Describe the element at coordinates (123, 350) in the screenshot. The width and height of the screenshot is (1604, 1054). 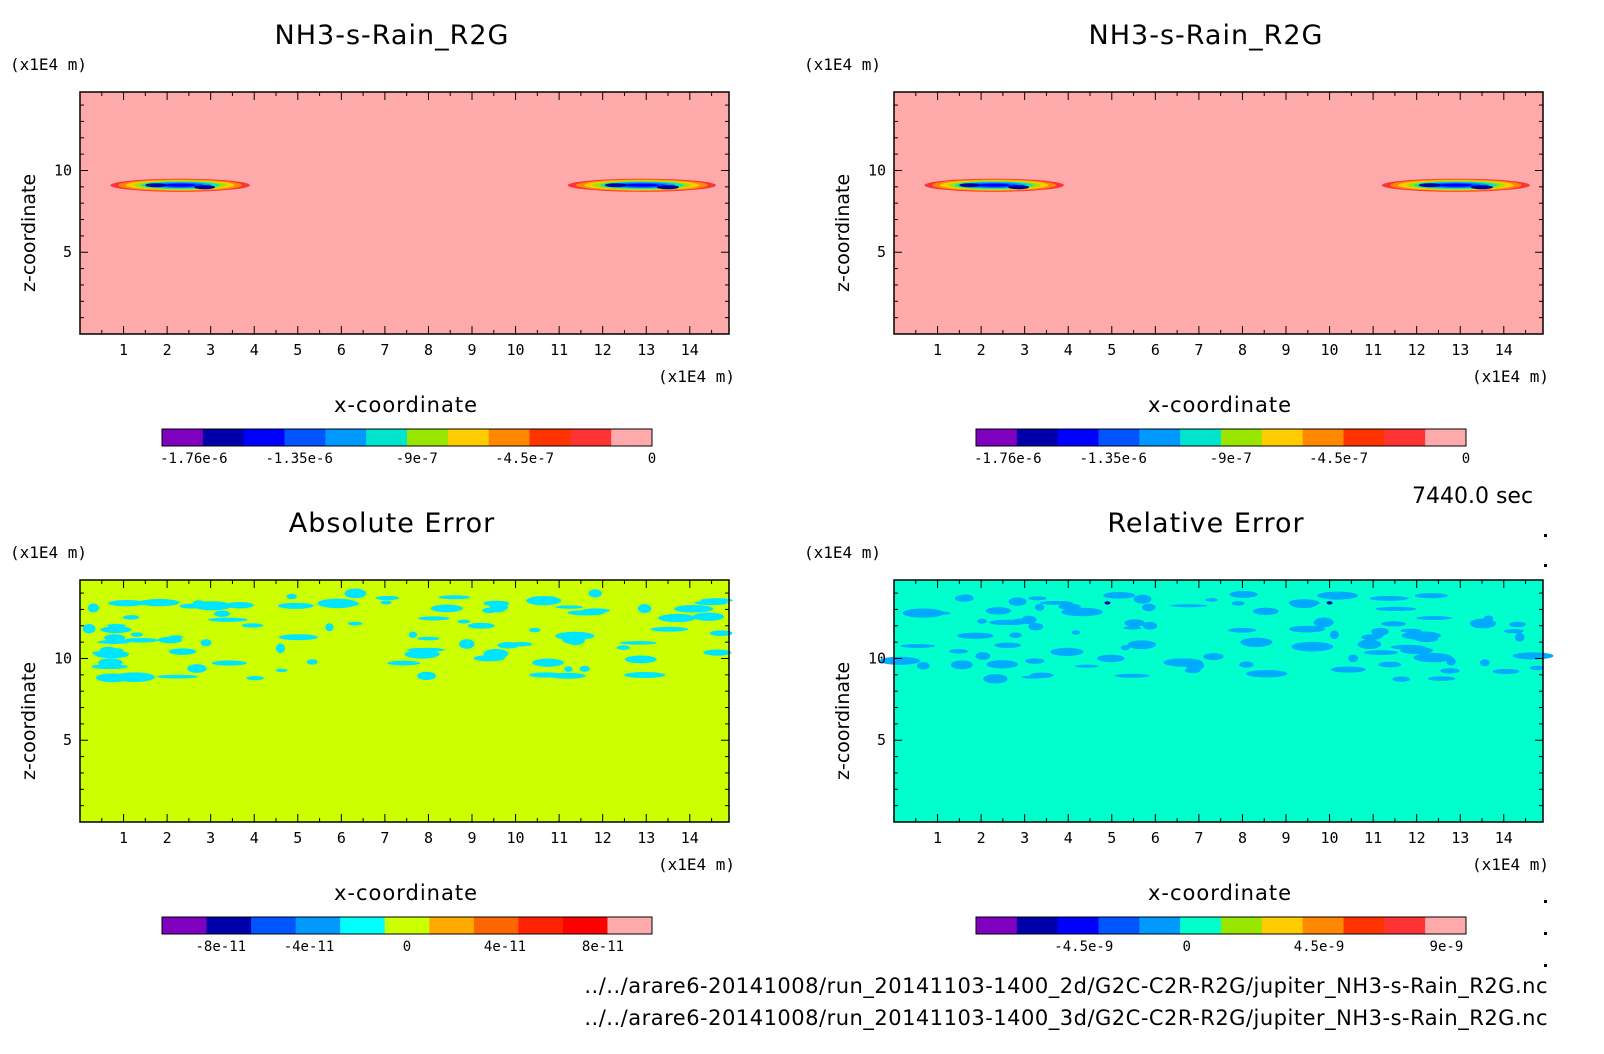
I see `x-tick-label: 1` at that location.